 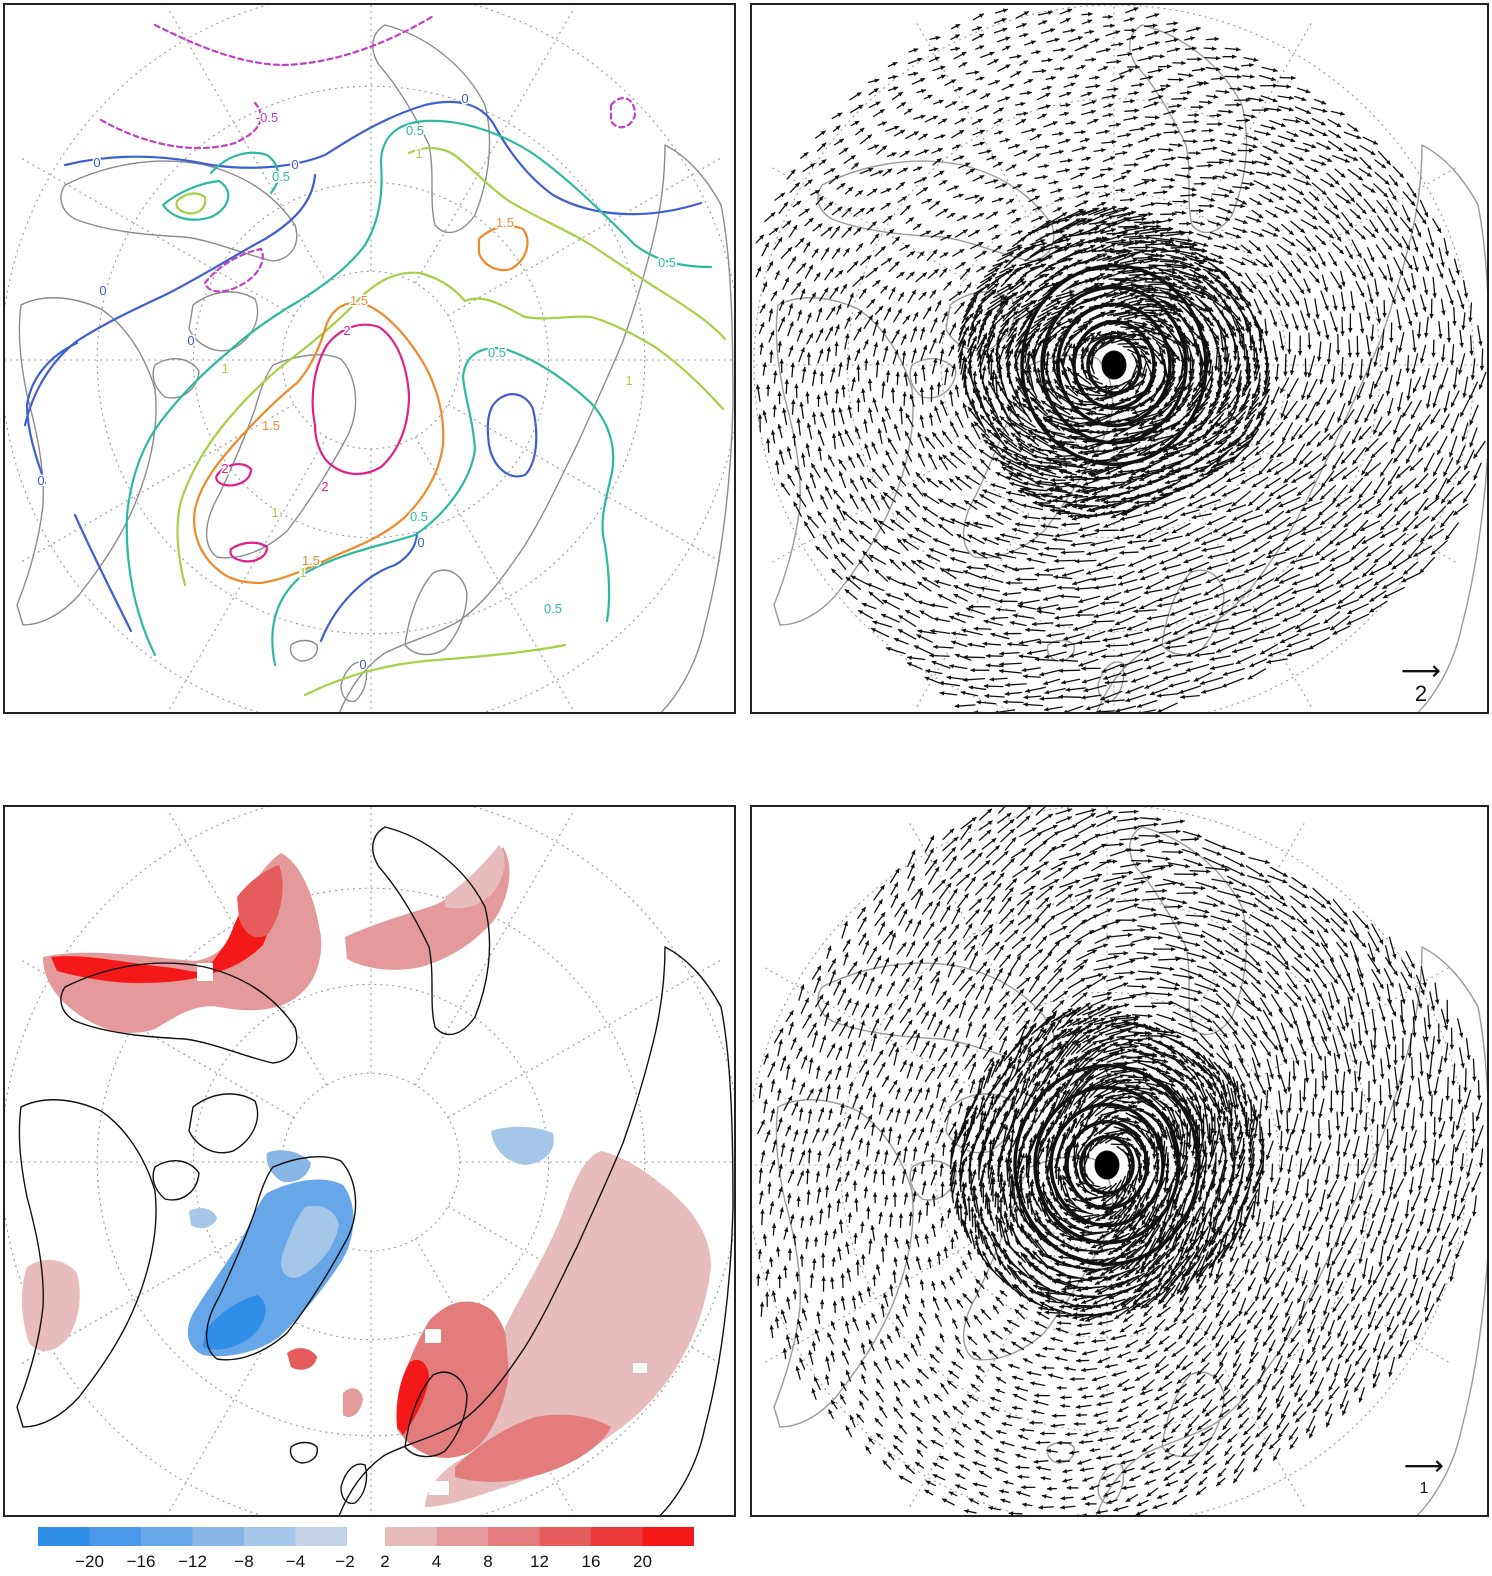 I want to click on latitude-circle, so click(x=371, y=360).